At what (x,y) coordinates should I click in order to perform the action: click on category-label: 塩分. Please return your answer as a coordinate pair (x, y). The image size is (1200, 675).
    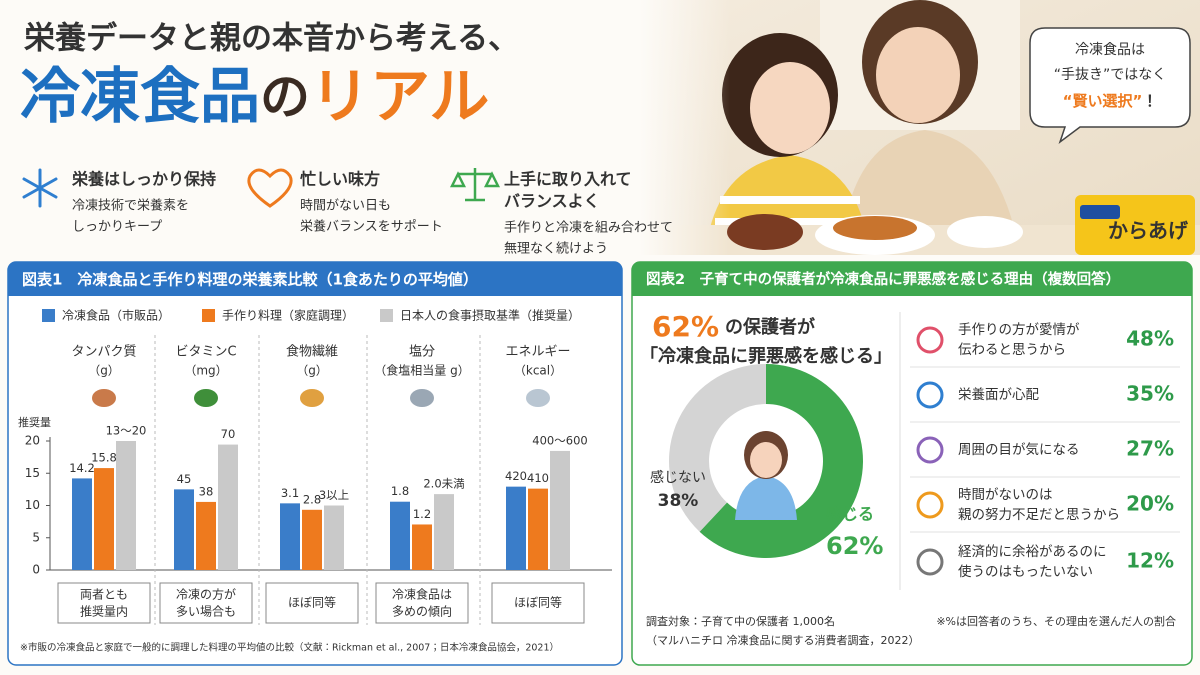
    Looking at the image, I should click on (422, 352).